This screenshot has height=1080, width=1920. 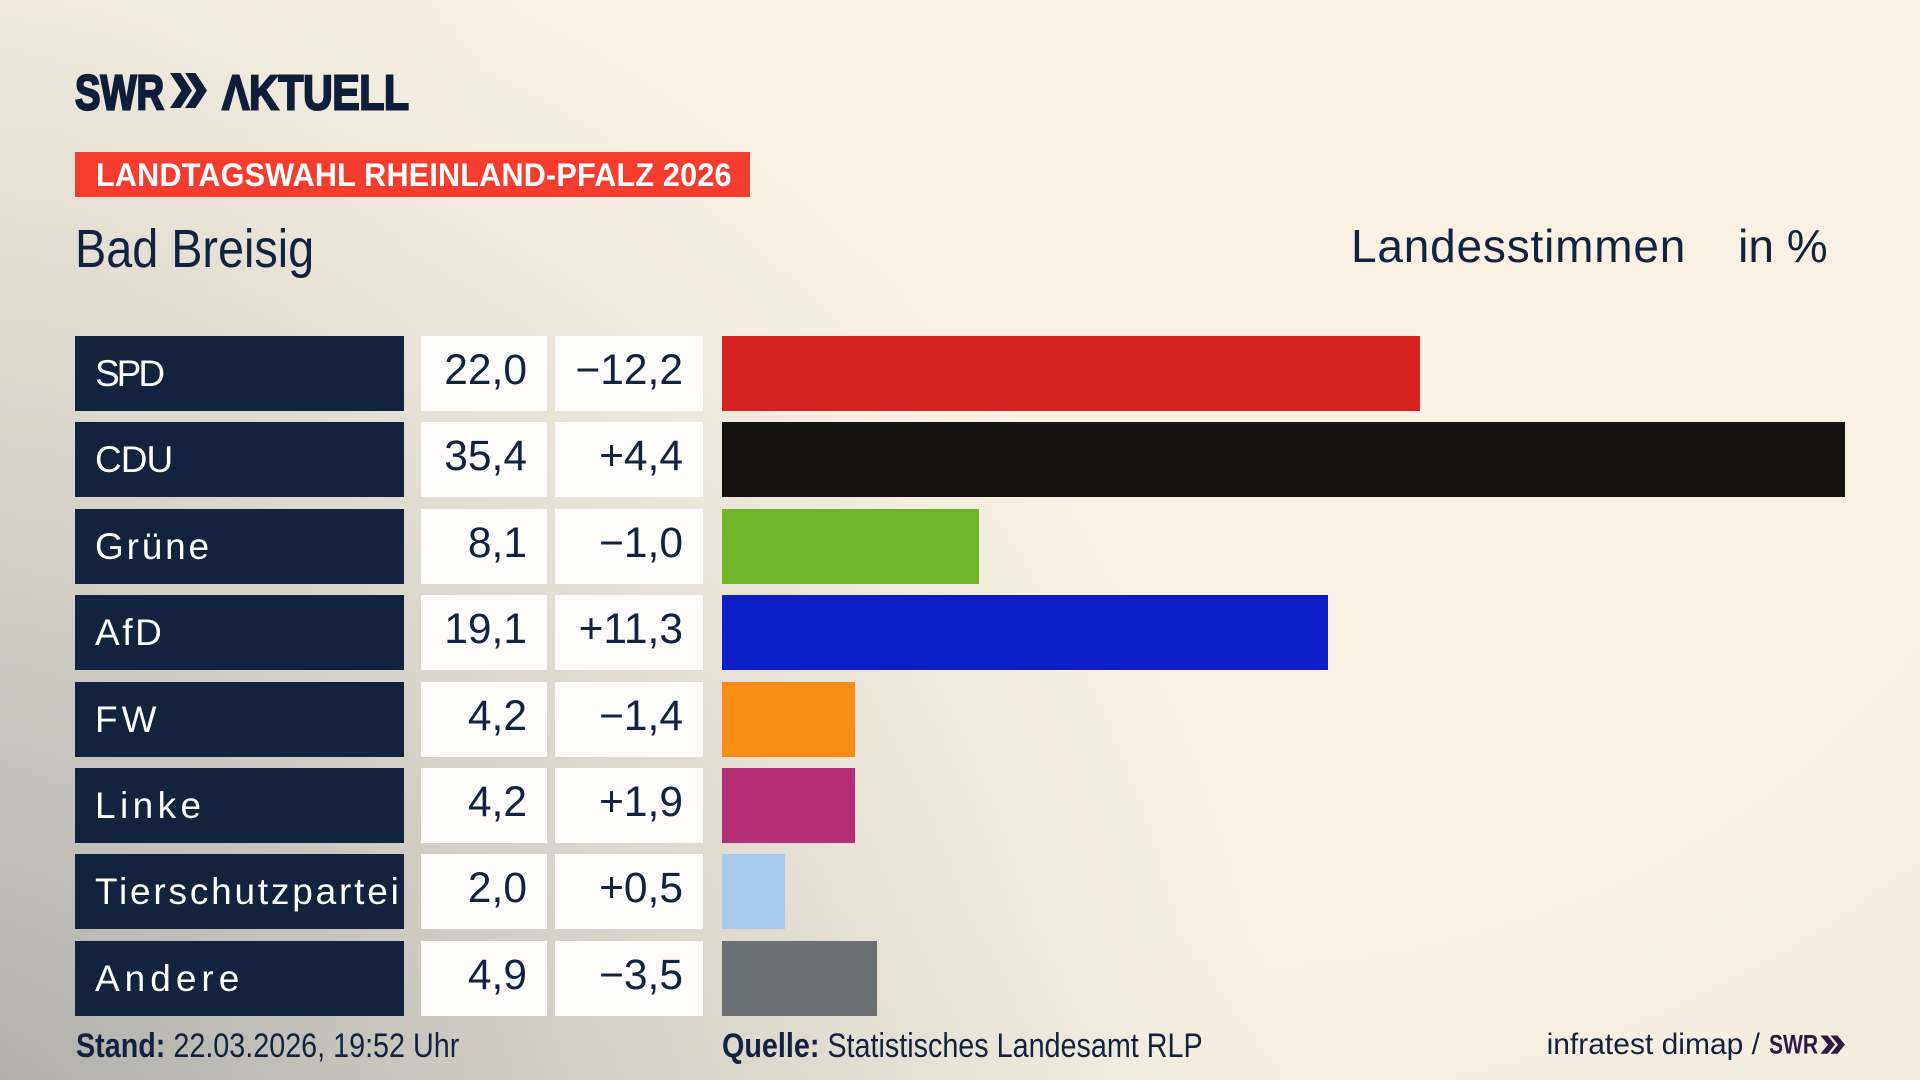 I want to click on svg-text: ΛKTUELL, so click(x=315, y=91).